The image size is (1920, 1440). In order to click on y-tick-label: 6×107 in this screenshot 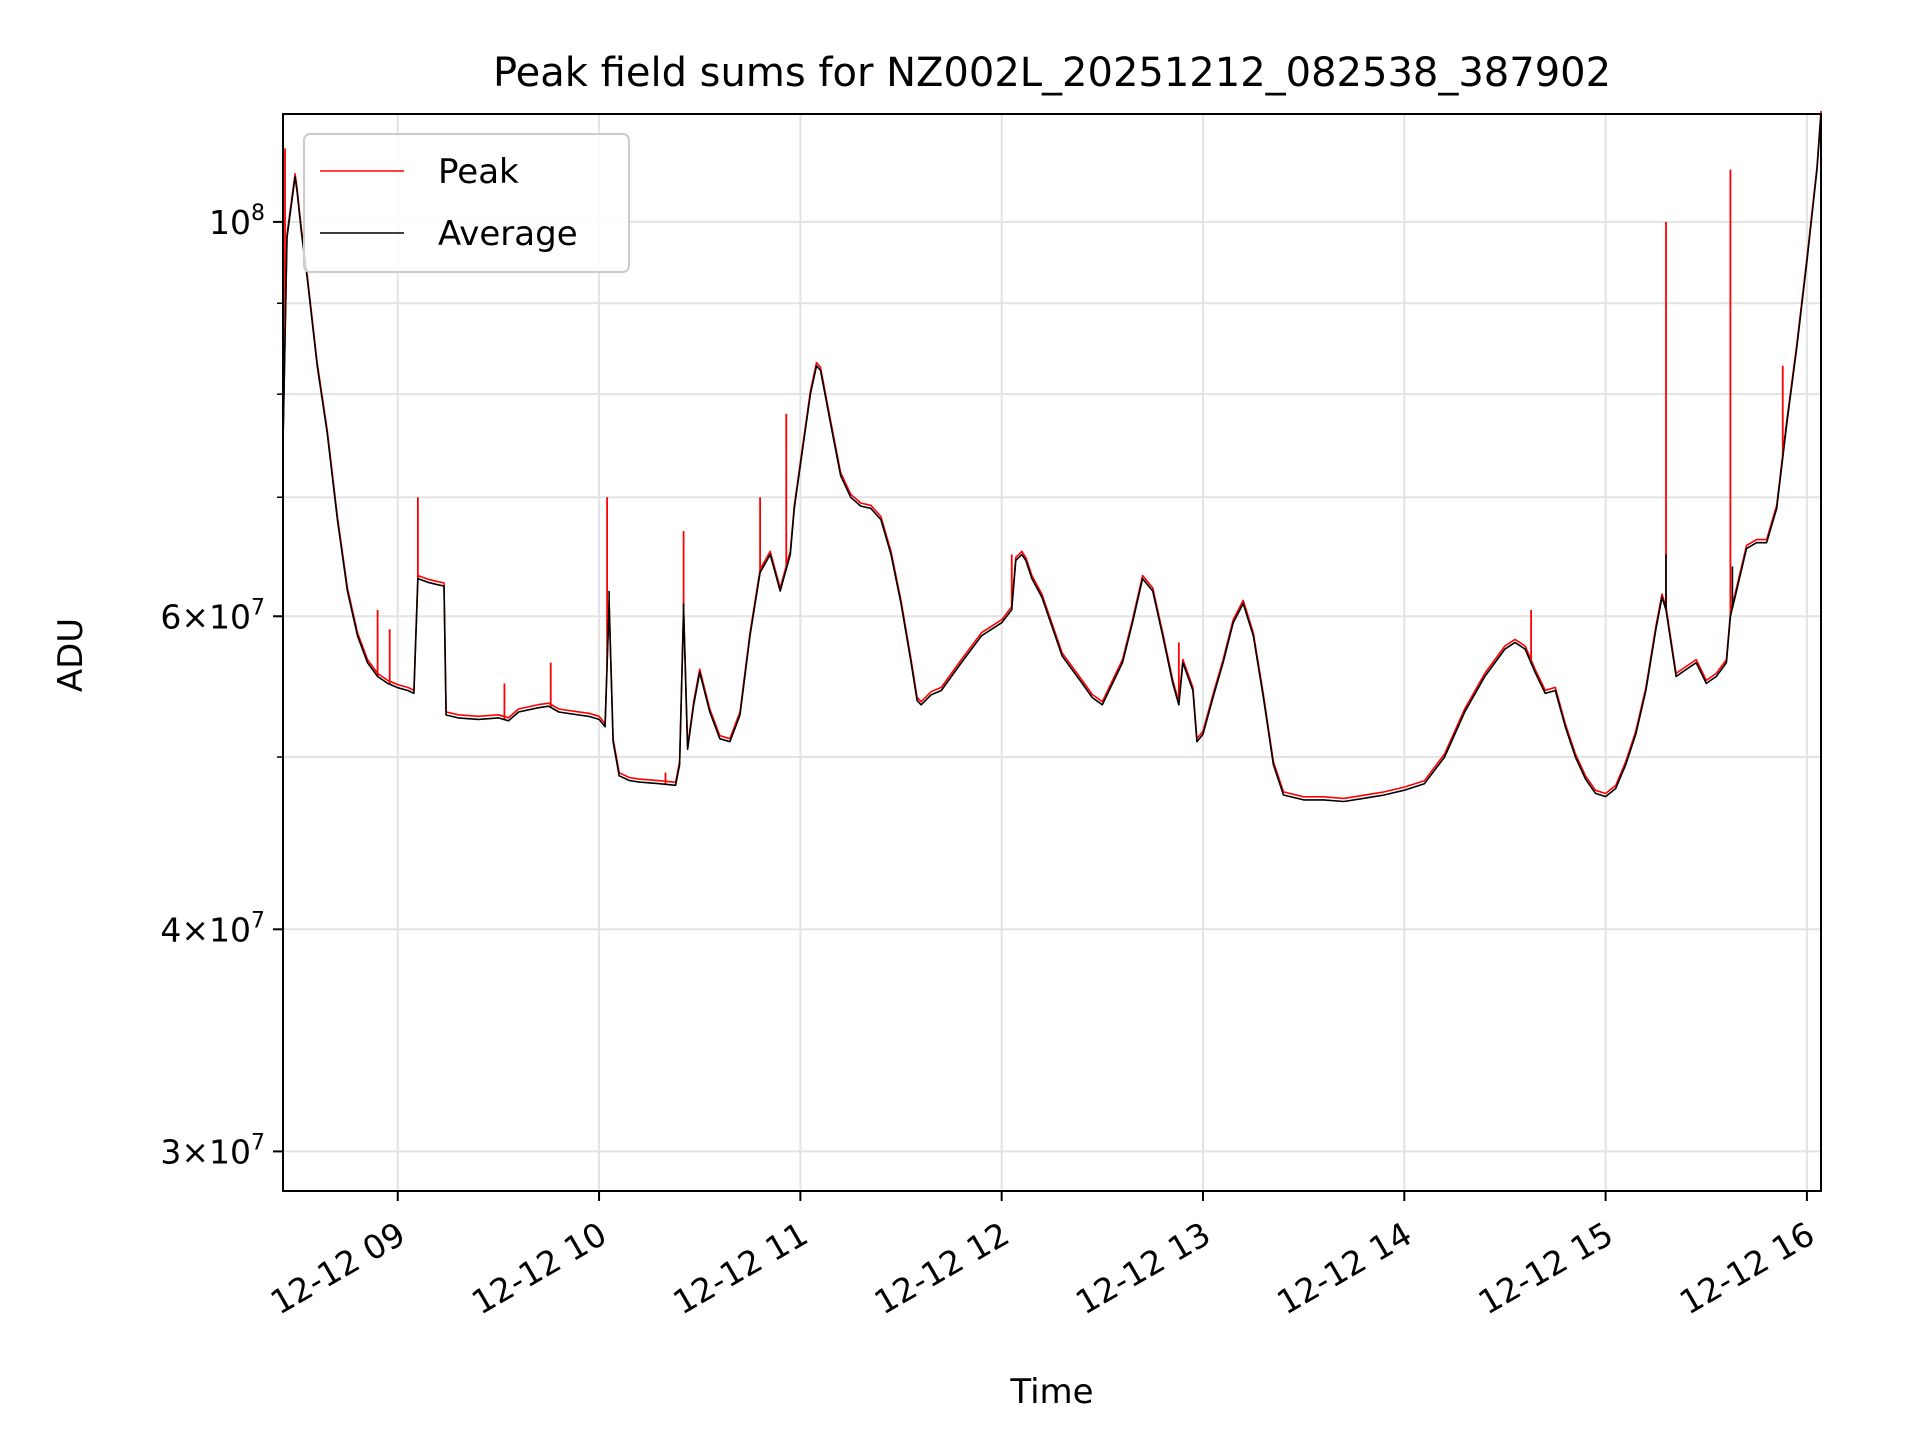, I will do `click(212, 615)`.